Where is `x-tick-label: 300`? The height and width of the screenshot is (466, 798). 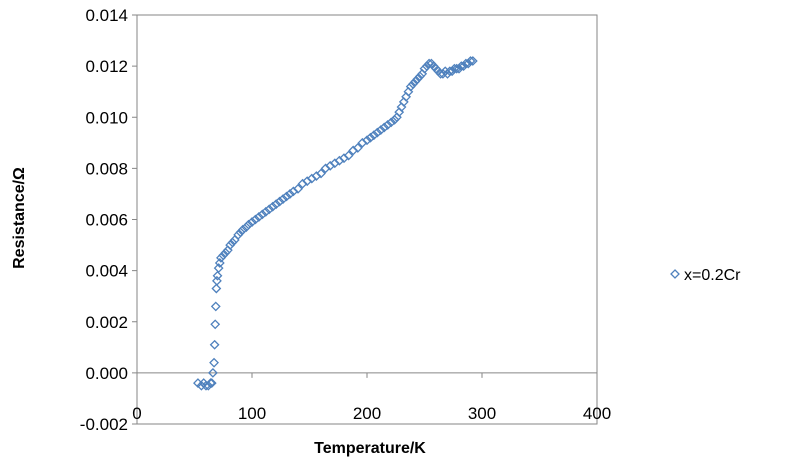 x-tick-label: 300 is located at coordinates (482, 413).